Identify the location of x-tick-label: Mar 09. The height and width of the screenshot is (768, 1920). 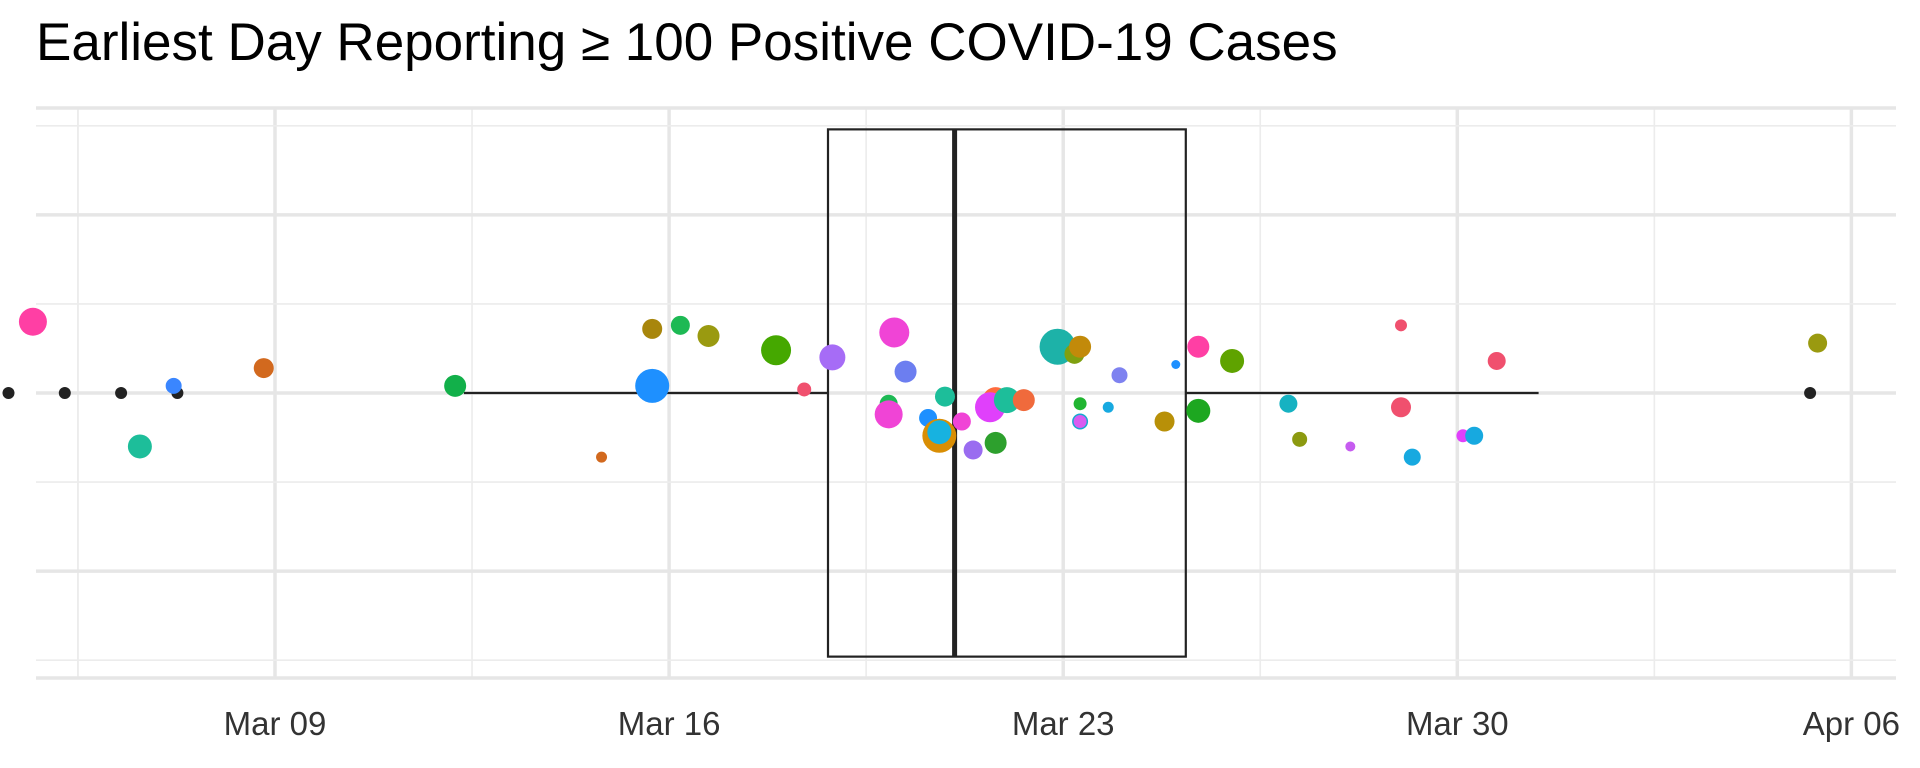
(275, 723).